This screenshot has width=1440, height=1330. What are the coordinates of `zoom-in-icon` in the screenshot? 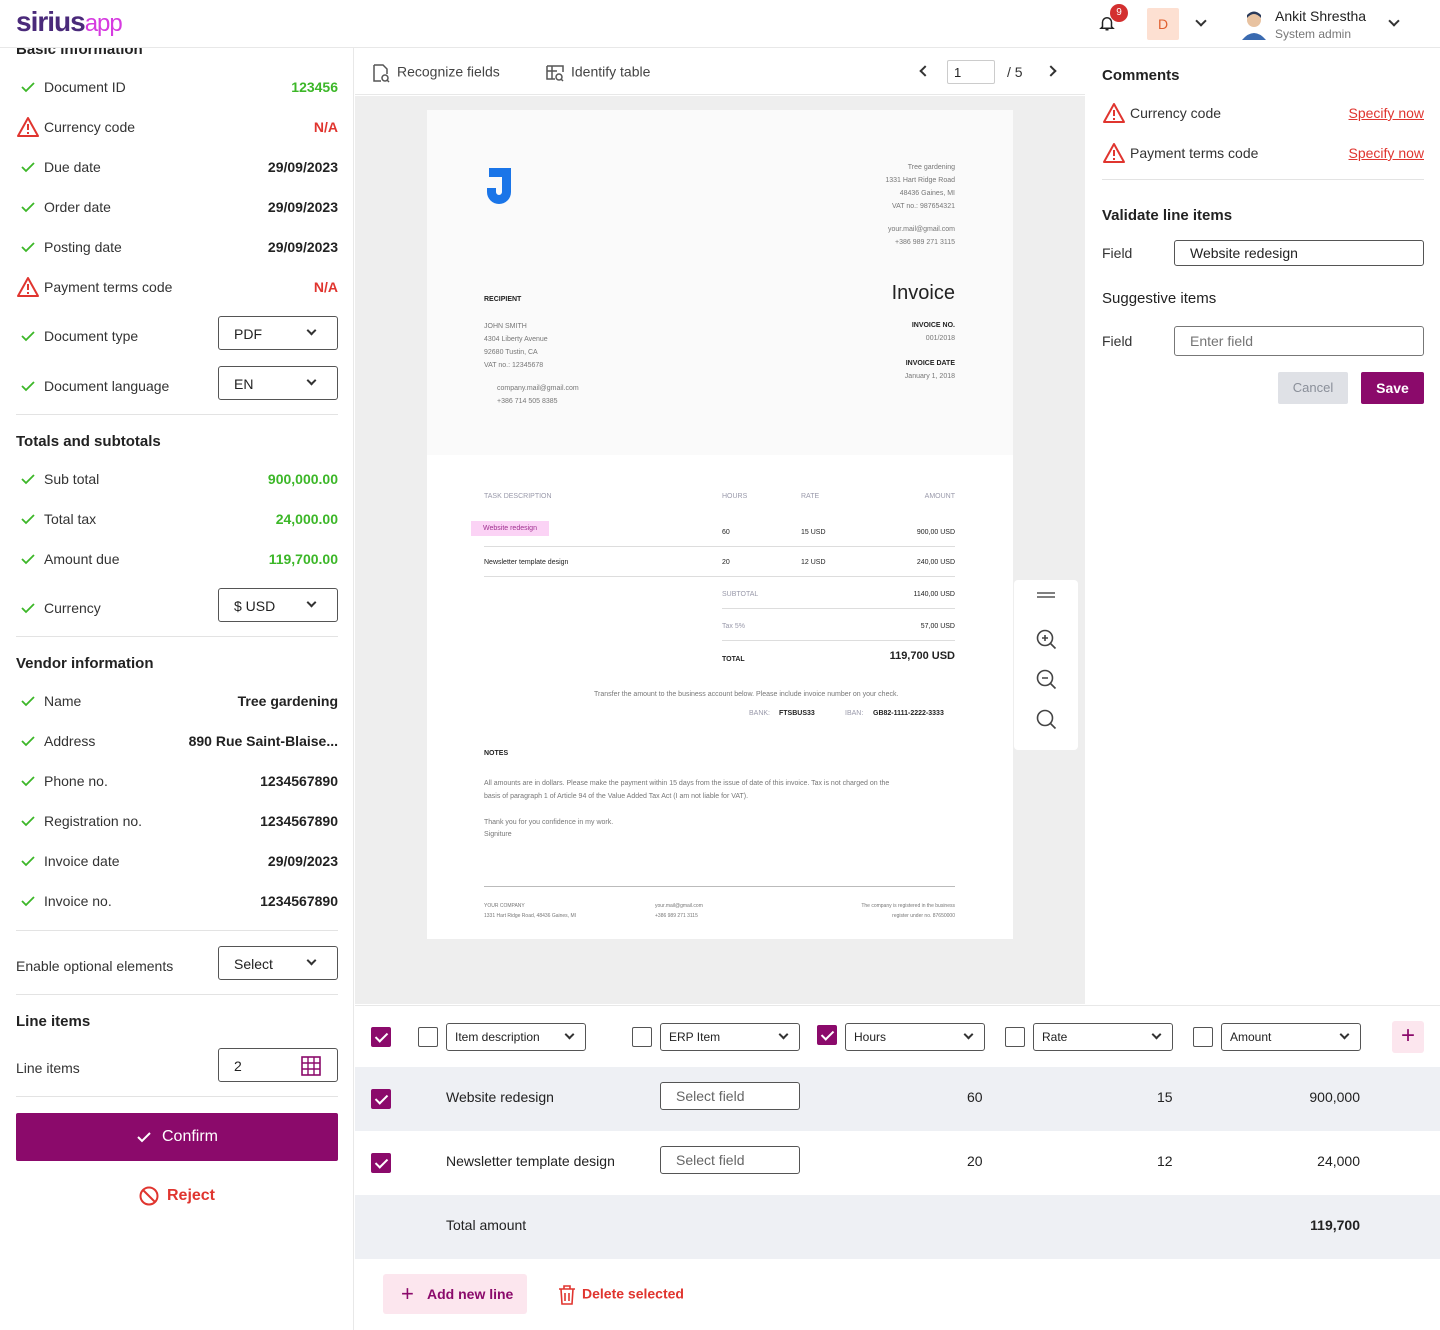 It's located at (1046, 639).